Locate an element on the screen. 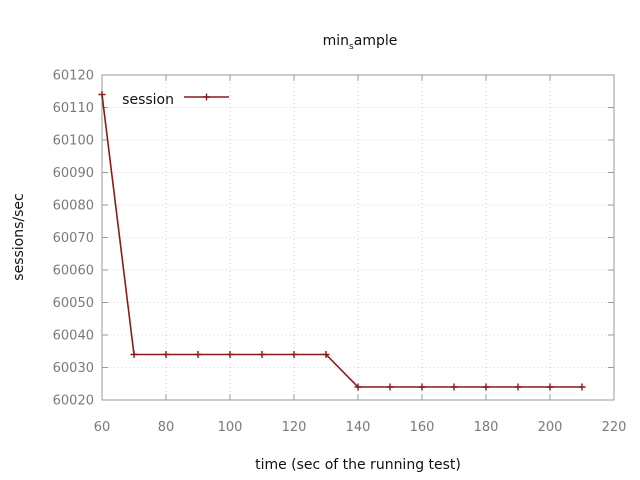  chart-title-rest: ample is located at coordinates (376, 41).